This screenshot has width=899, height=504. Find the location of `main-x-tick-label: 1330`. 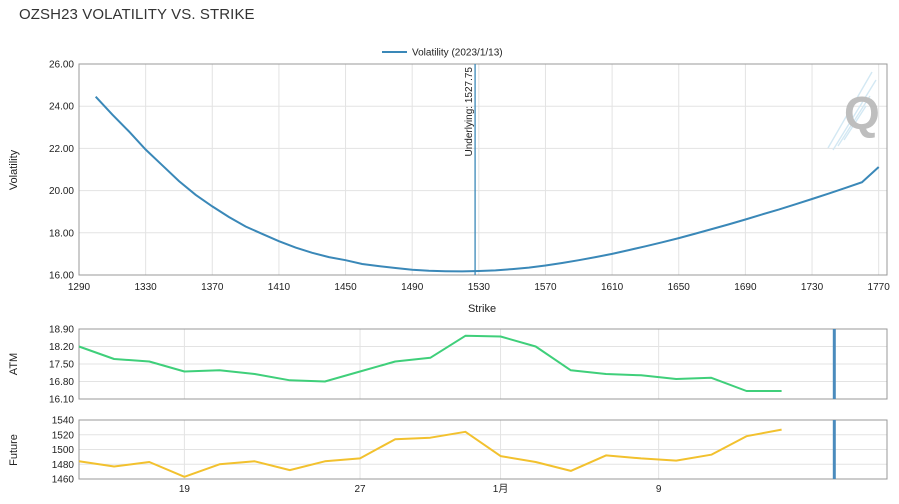

main-x-tick-label: 1330 is located at coordinates (146, 287).